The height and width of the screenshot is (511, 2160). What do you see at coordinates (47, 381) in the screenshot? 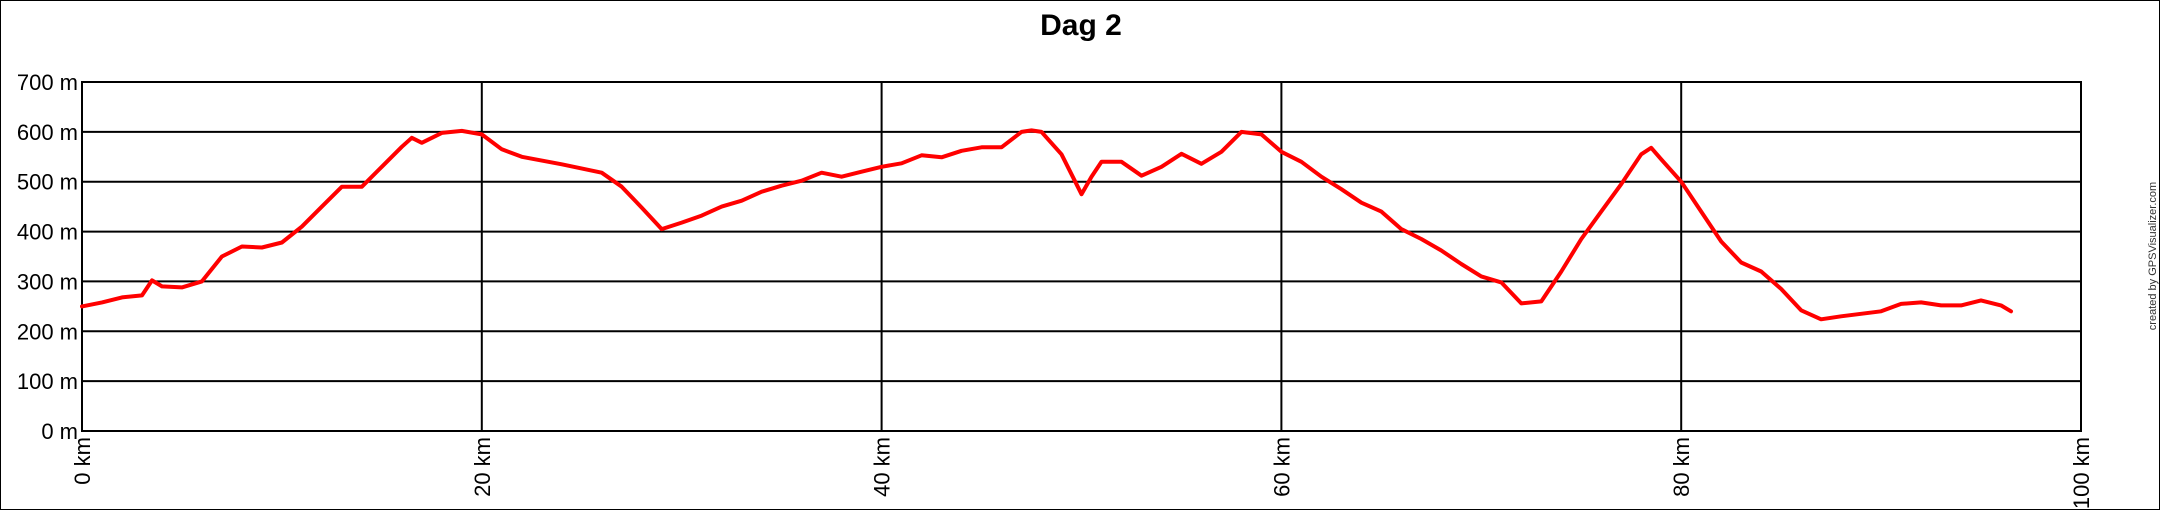
I see `y-tick-label: 100 m` at bounding box center [47, 381].